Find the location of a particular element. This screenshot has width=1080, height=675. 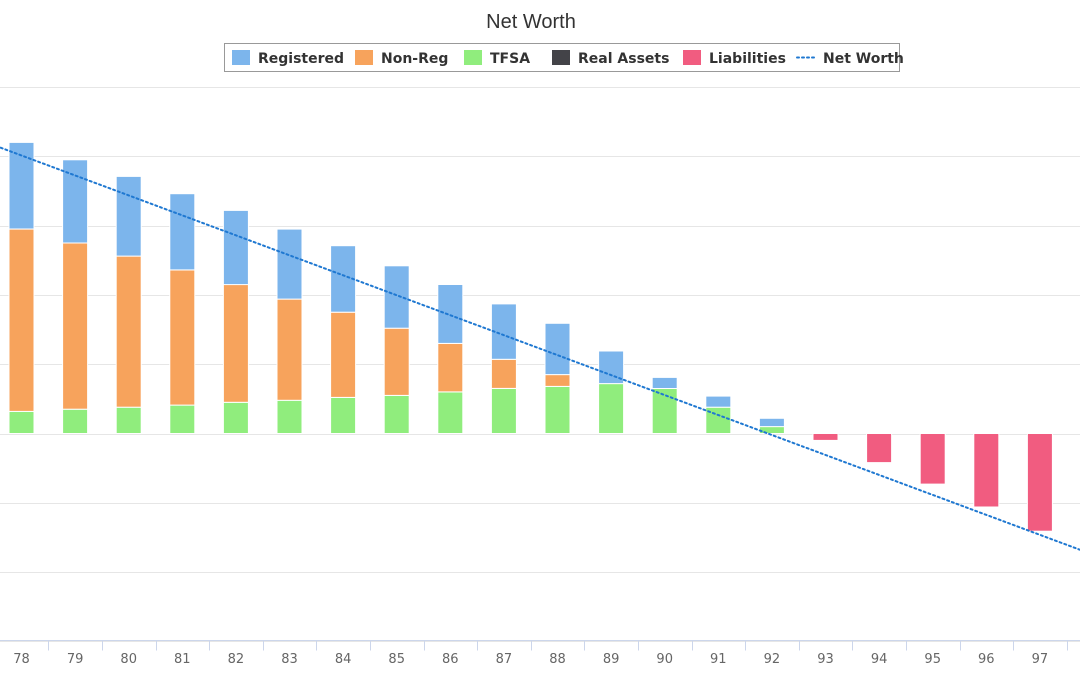

x-tick-label-90: 90 is located at coordinates (664, 659).